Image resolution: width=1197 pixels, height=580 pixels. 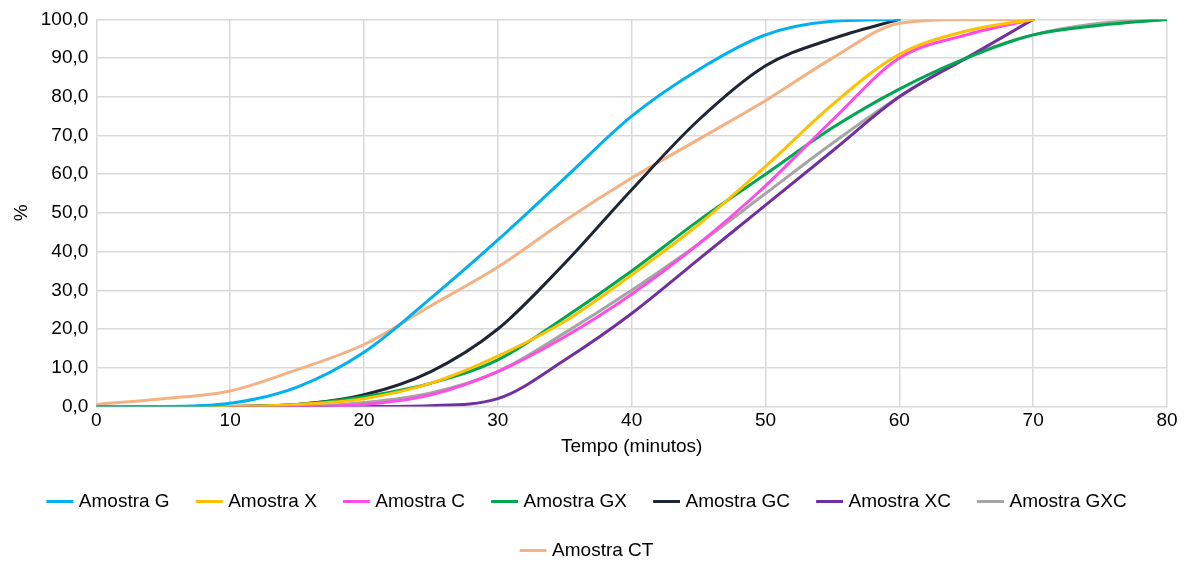 I want to click on x-tick-label: 10, so click(x=230, y=420).